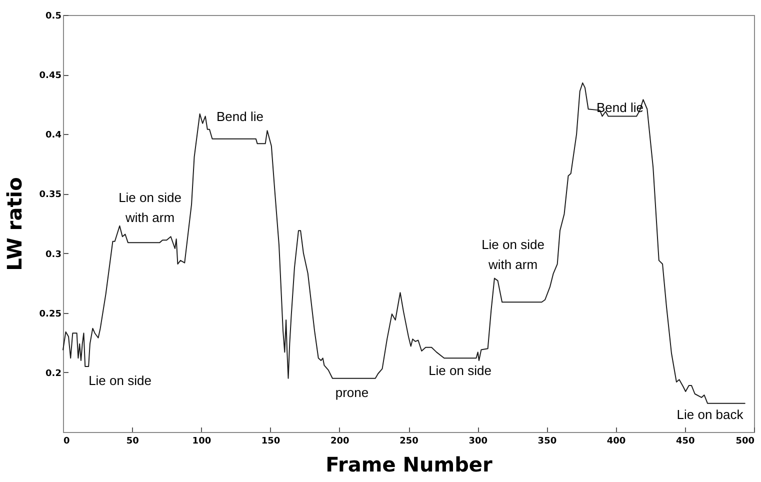 This screenshot has width=761, height=482. Describe the element at coordinates (616, 441) in the screenshot. I see `x-tick-label: 400` at that location.